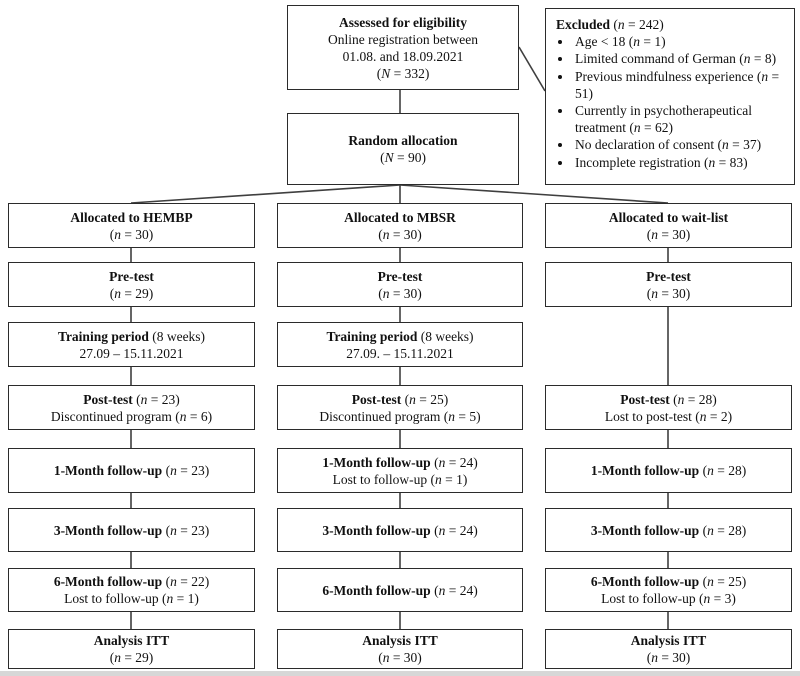  What do you see at coordinates (403, 149) in the screenshot?
I see `box-random-allocation: Random allocation (N = 90)` at bounding box center [403, 149].